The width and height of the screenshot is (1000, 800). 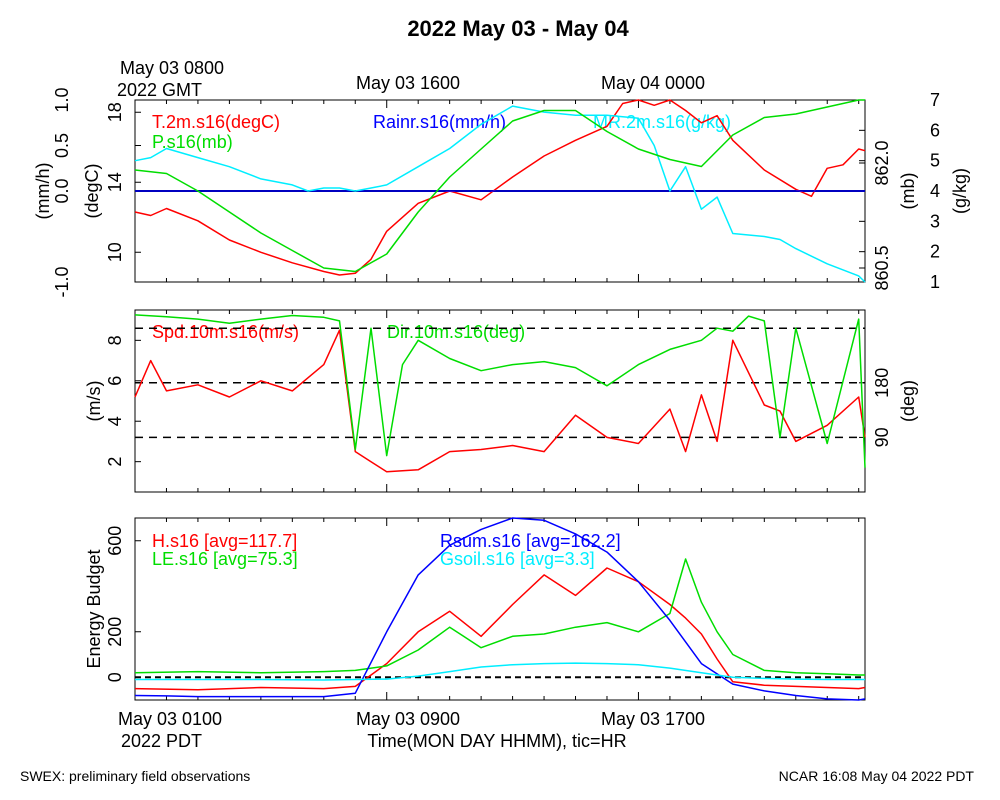 I want to click on legend-pressure: P.s16(mb), so click(x=192, y=142).